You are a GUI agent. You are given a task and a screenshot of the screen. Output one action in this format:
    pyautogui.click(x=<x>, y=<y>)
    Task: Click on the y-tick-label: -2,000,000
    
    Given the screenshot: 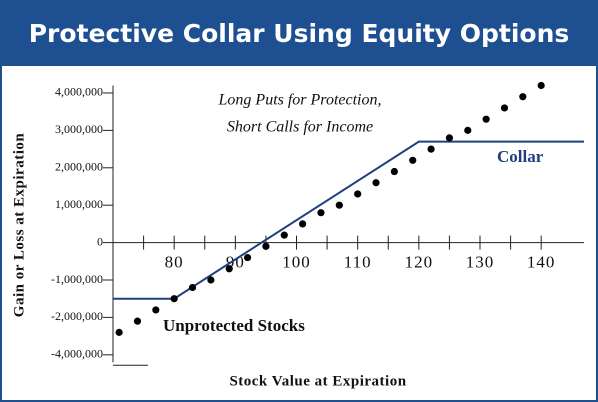 What is the action you would take?
    pyautogui.click(x=77, y=316)
    